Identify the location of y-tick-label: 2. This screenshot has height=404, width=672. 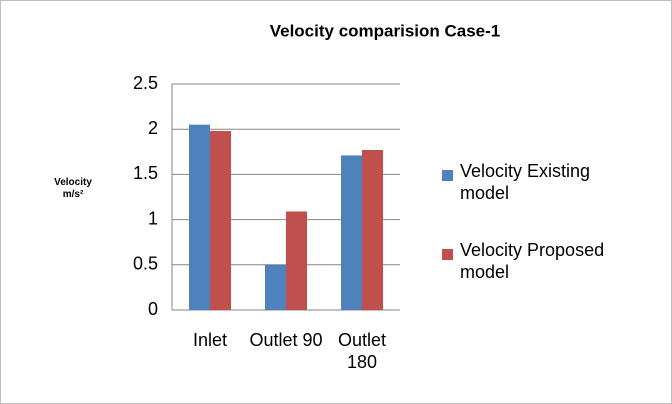
(153, 128).